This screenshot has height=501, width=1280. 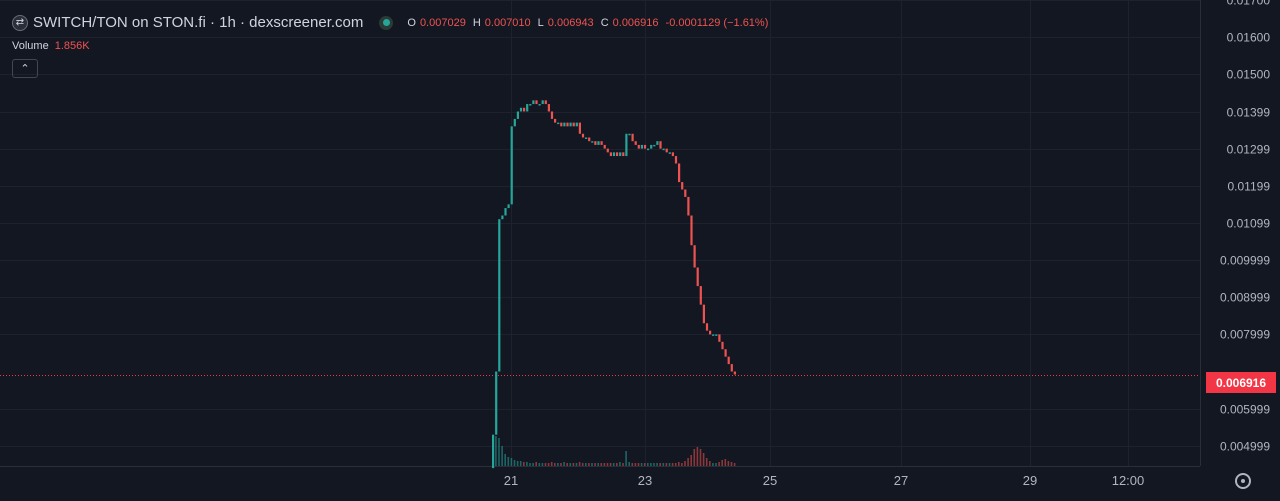 I want to click on price-tick-label: 0.005999, so click(x=1245, y=410).